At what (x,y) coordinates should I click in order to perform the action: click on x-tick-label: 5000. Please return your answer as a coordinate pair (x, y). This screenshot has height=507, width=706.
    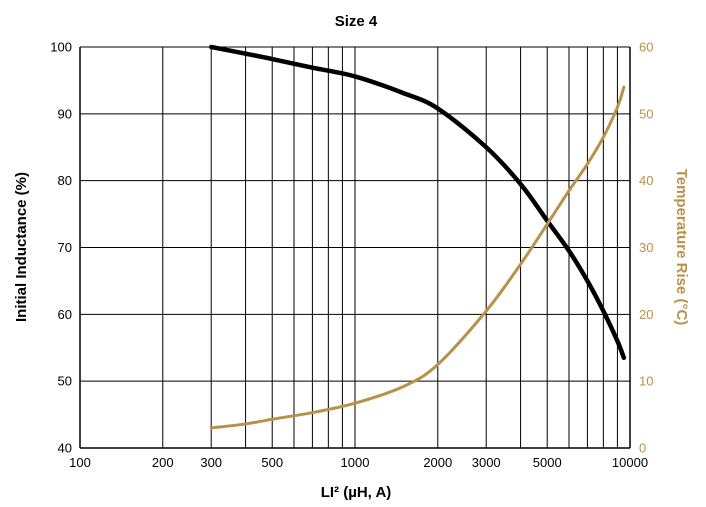
    Looking at the image, I should click on (547, 462).